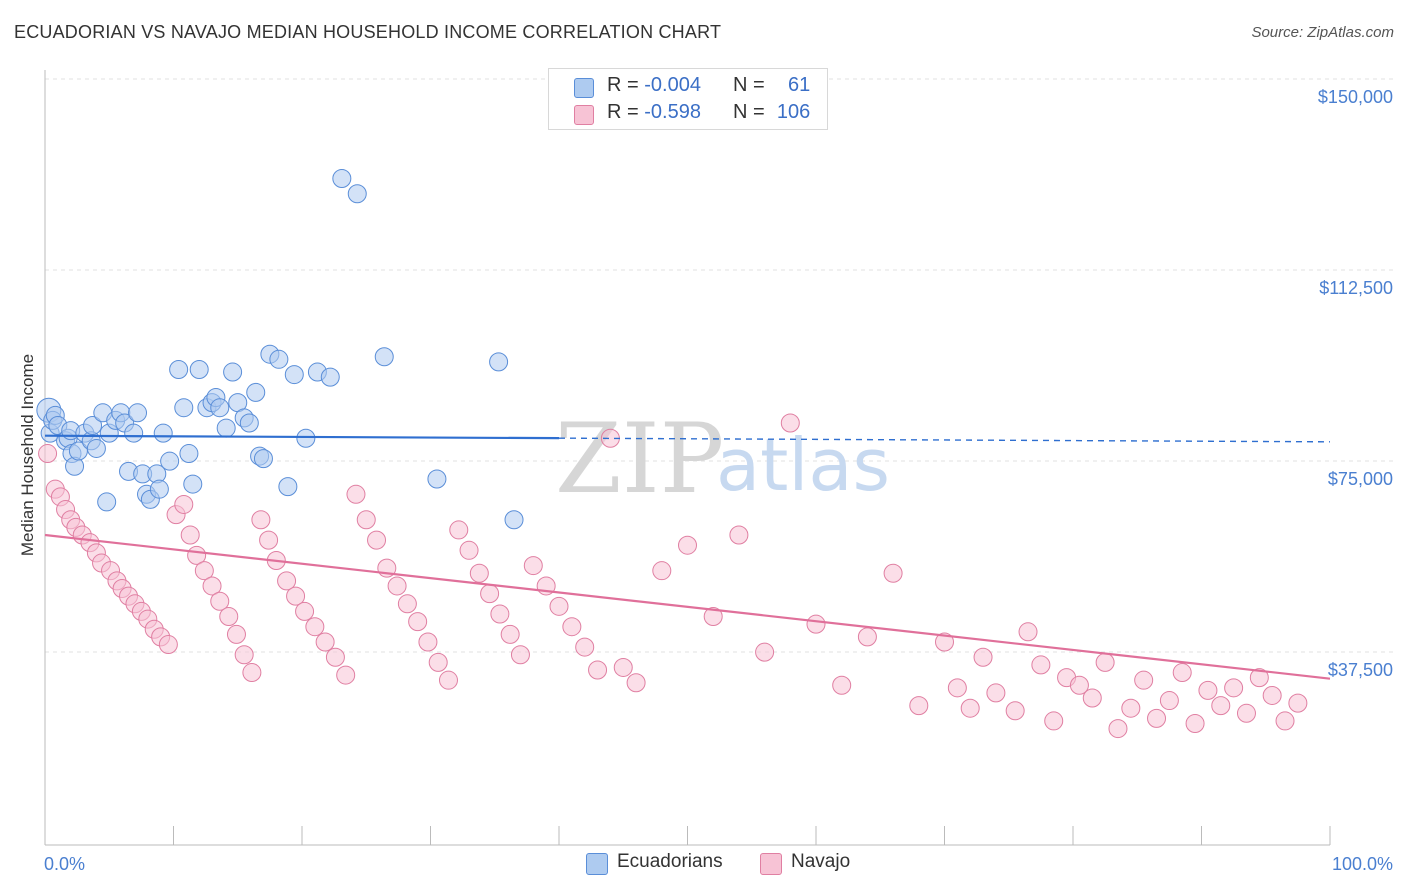  What do you see at coordinates (597, 864) in the screenshot?
I see `bottom-legend-swatch-ecuadorians` at bounding box center [597, 864].